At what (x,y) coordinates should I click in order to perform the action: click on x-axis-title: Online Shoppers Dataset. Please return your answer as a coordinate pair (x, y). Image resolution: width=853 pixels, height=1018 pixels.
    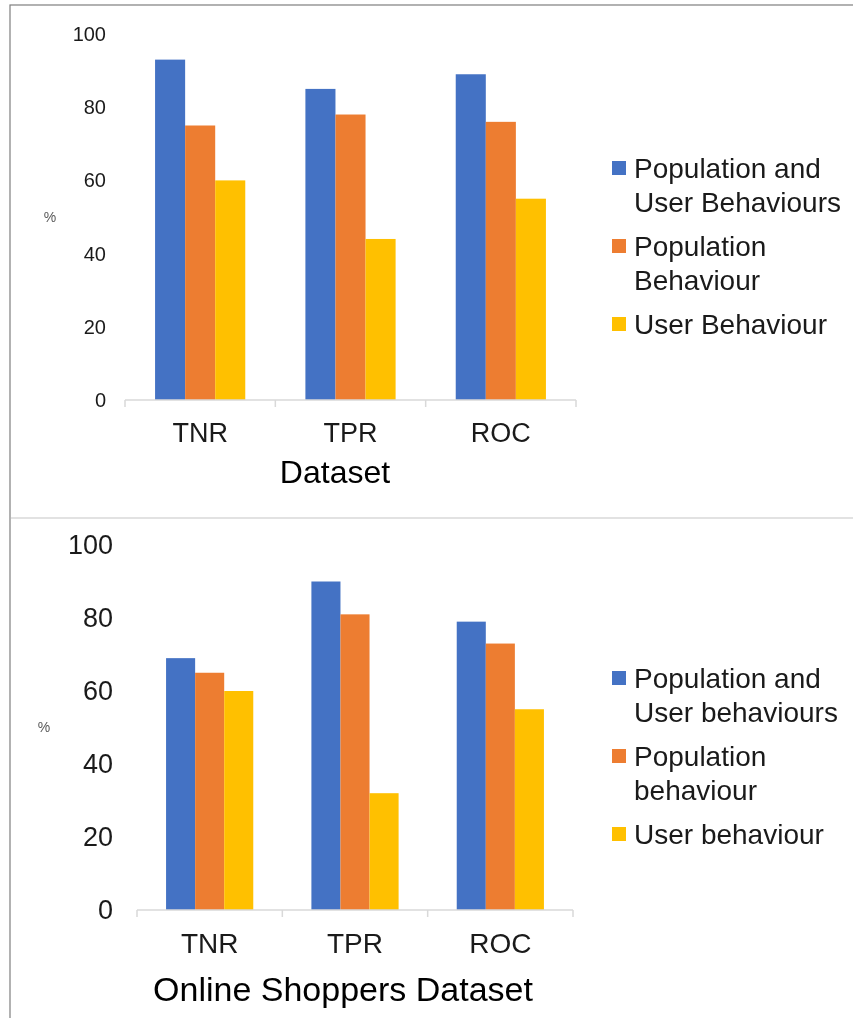
    Looking at the image, I should click on (343, 989).